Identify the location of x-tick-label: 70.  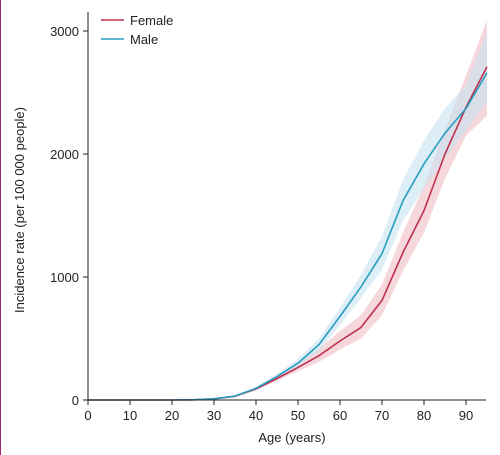
(382, 415).